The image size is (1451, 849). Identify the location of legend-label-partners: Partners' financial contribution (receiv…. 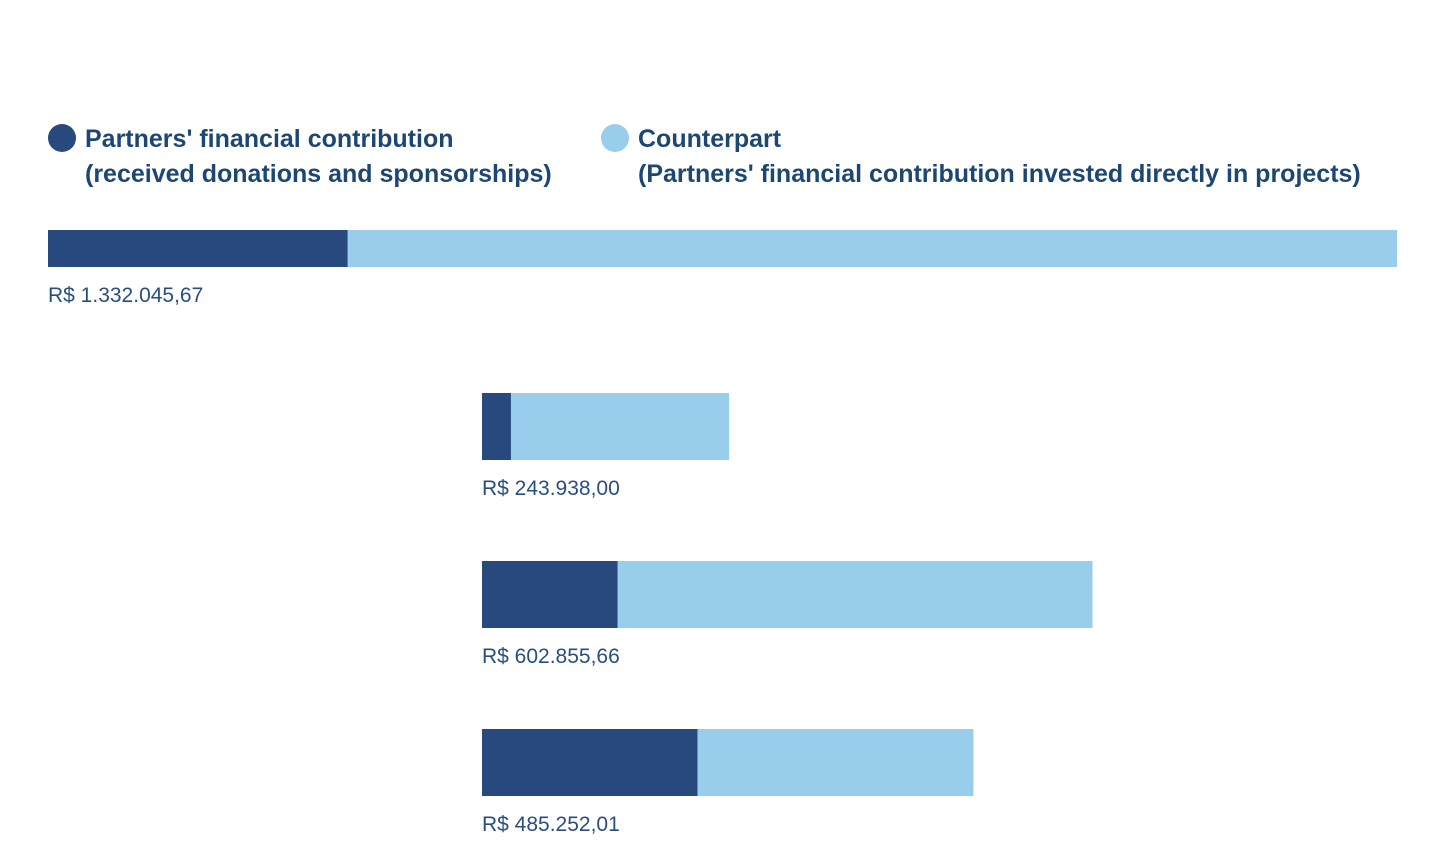
(318, 157).